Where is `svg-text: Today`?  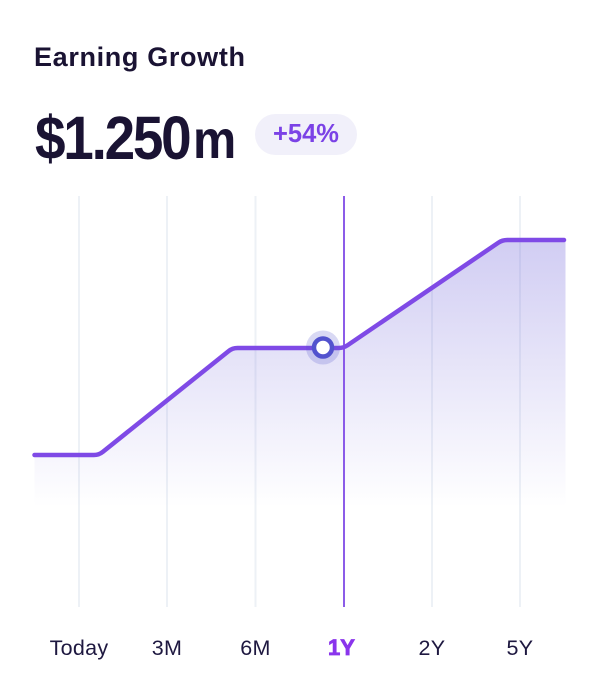 svg-text: Today is located at coordinates (79, 648).